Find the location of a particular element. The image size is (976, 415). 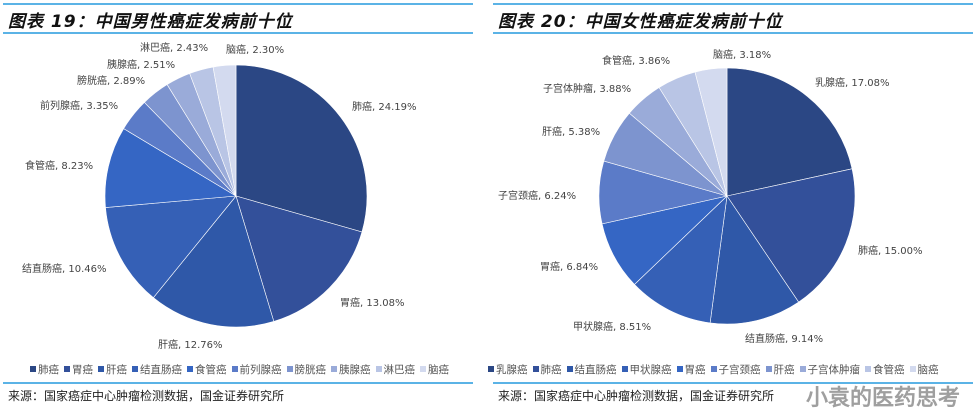

pie-slice-胃癌 is located at coordinates (299, 258).